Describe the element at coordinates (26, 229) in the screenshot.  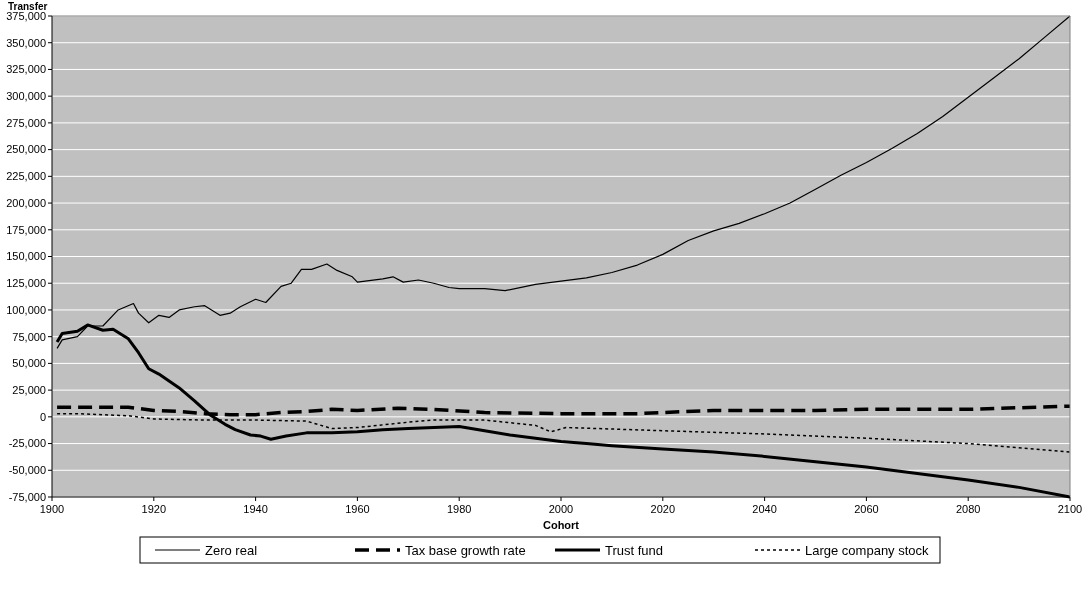
I see `y-tick-label: 175,000` at that location.